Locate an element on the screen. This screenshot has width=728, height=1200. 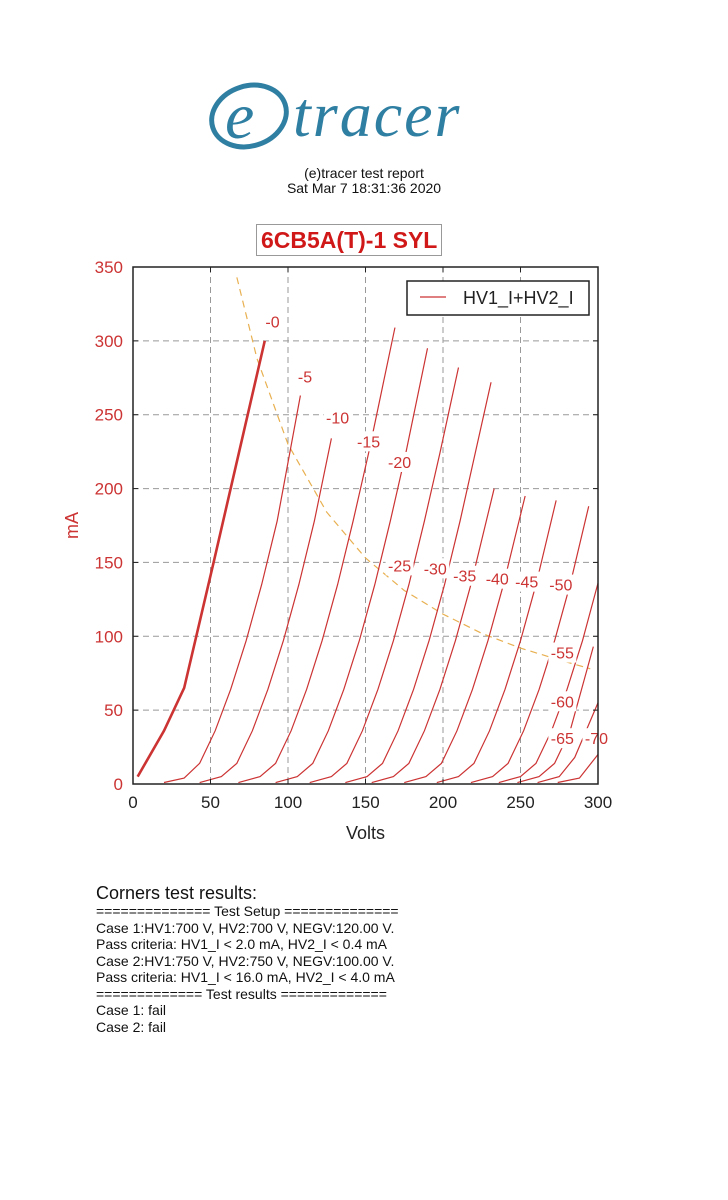
tube-name-title: 6CB5A(T)-1 SYL is located at coordinates (349, 240).